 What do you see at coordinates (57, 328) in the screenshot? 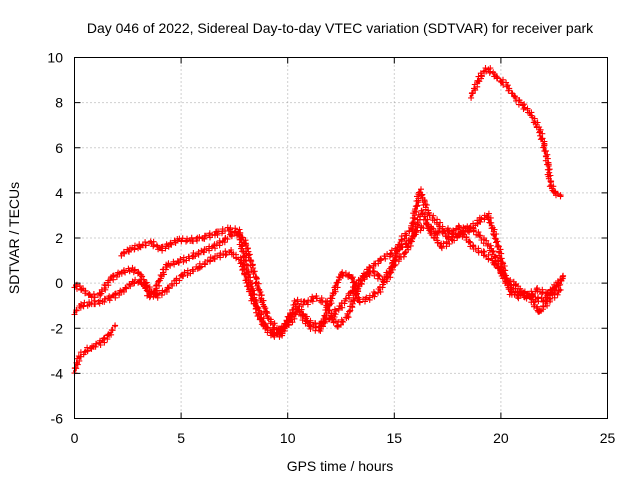
I see `y-tick-label: -2` at bounding box center [57, 328].